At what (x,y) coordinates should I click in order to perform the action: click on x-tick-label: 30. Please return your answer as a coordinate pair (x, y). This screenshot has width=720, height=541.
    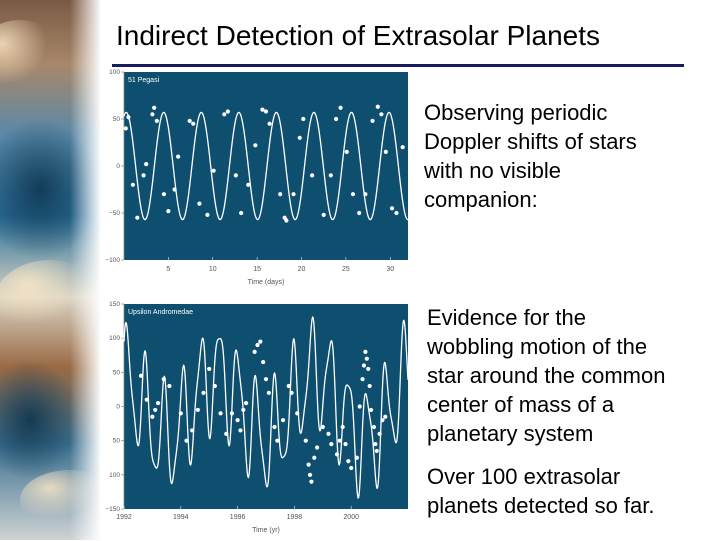
    Looking at the image, I should click on (390, 269).